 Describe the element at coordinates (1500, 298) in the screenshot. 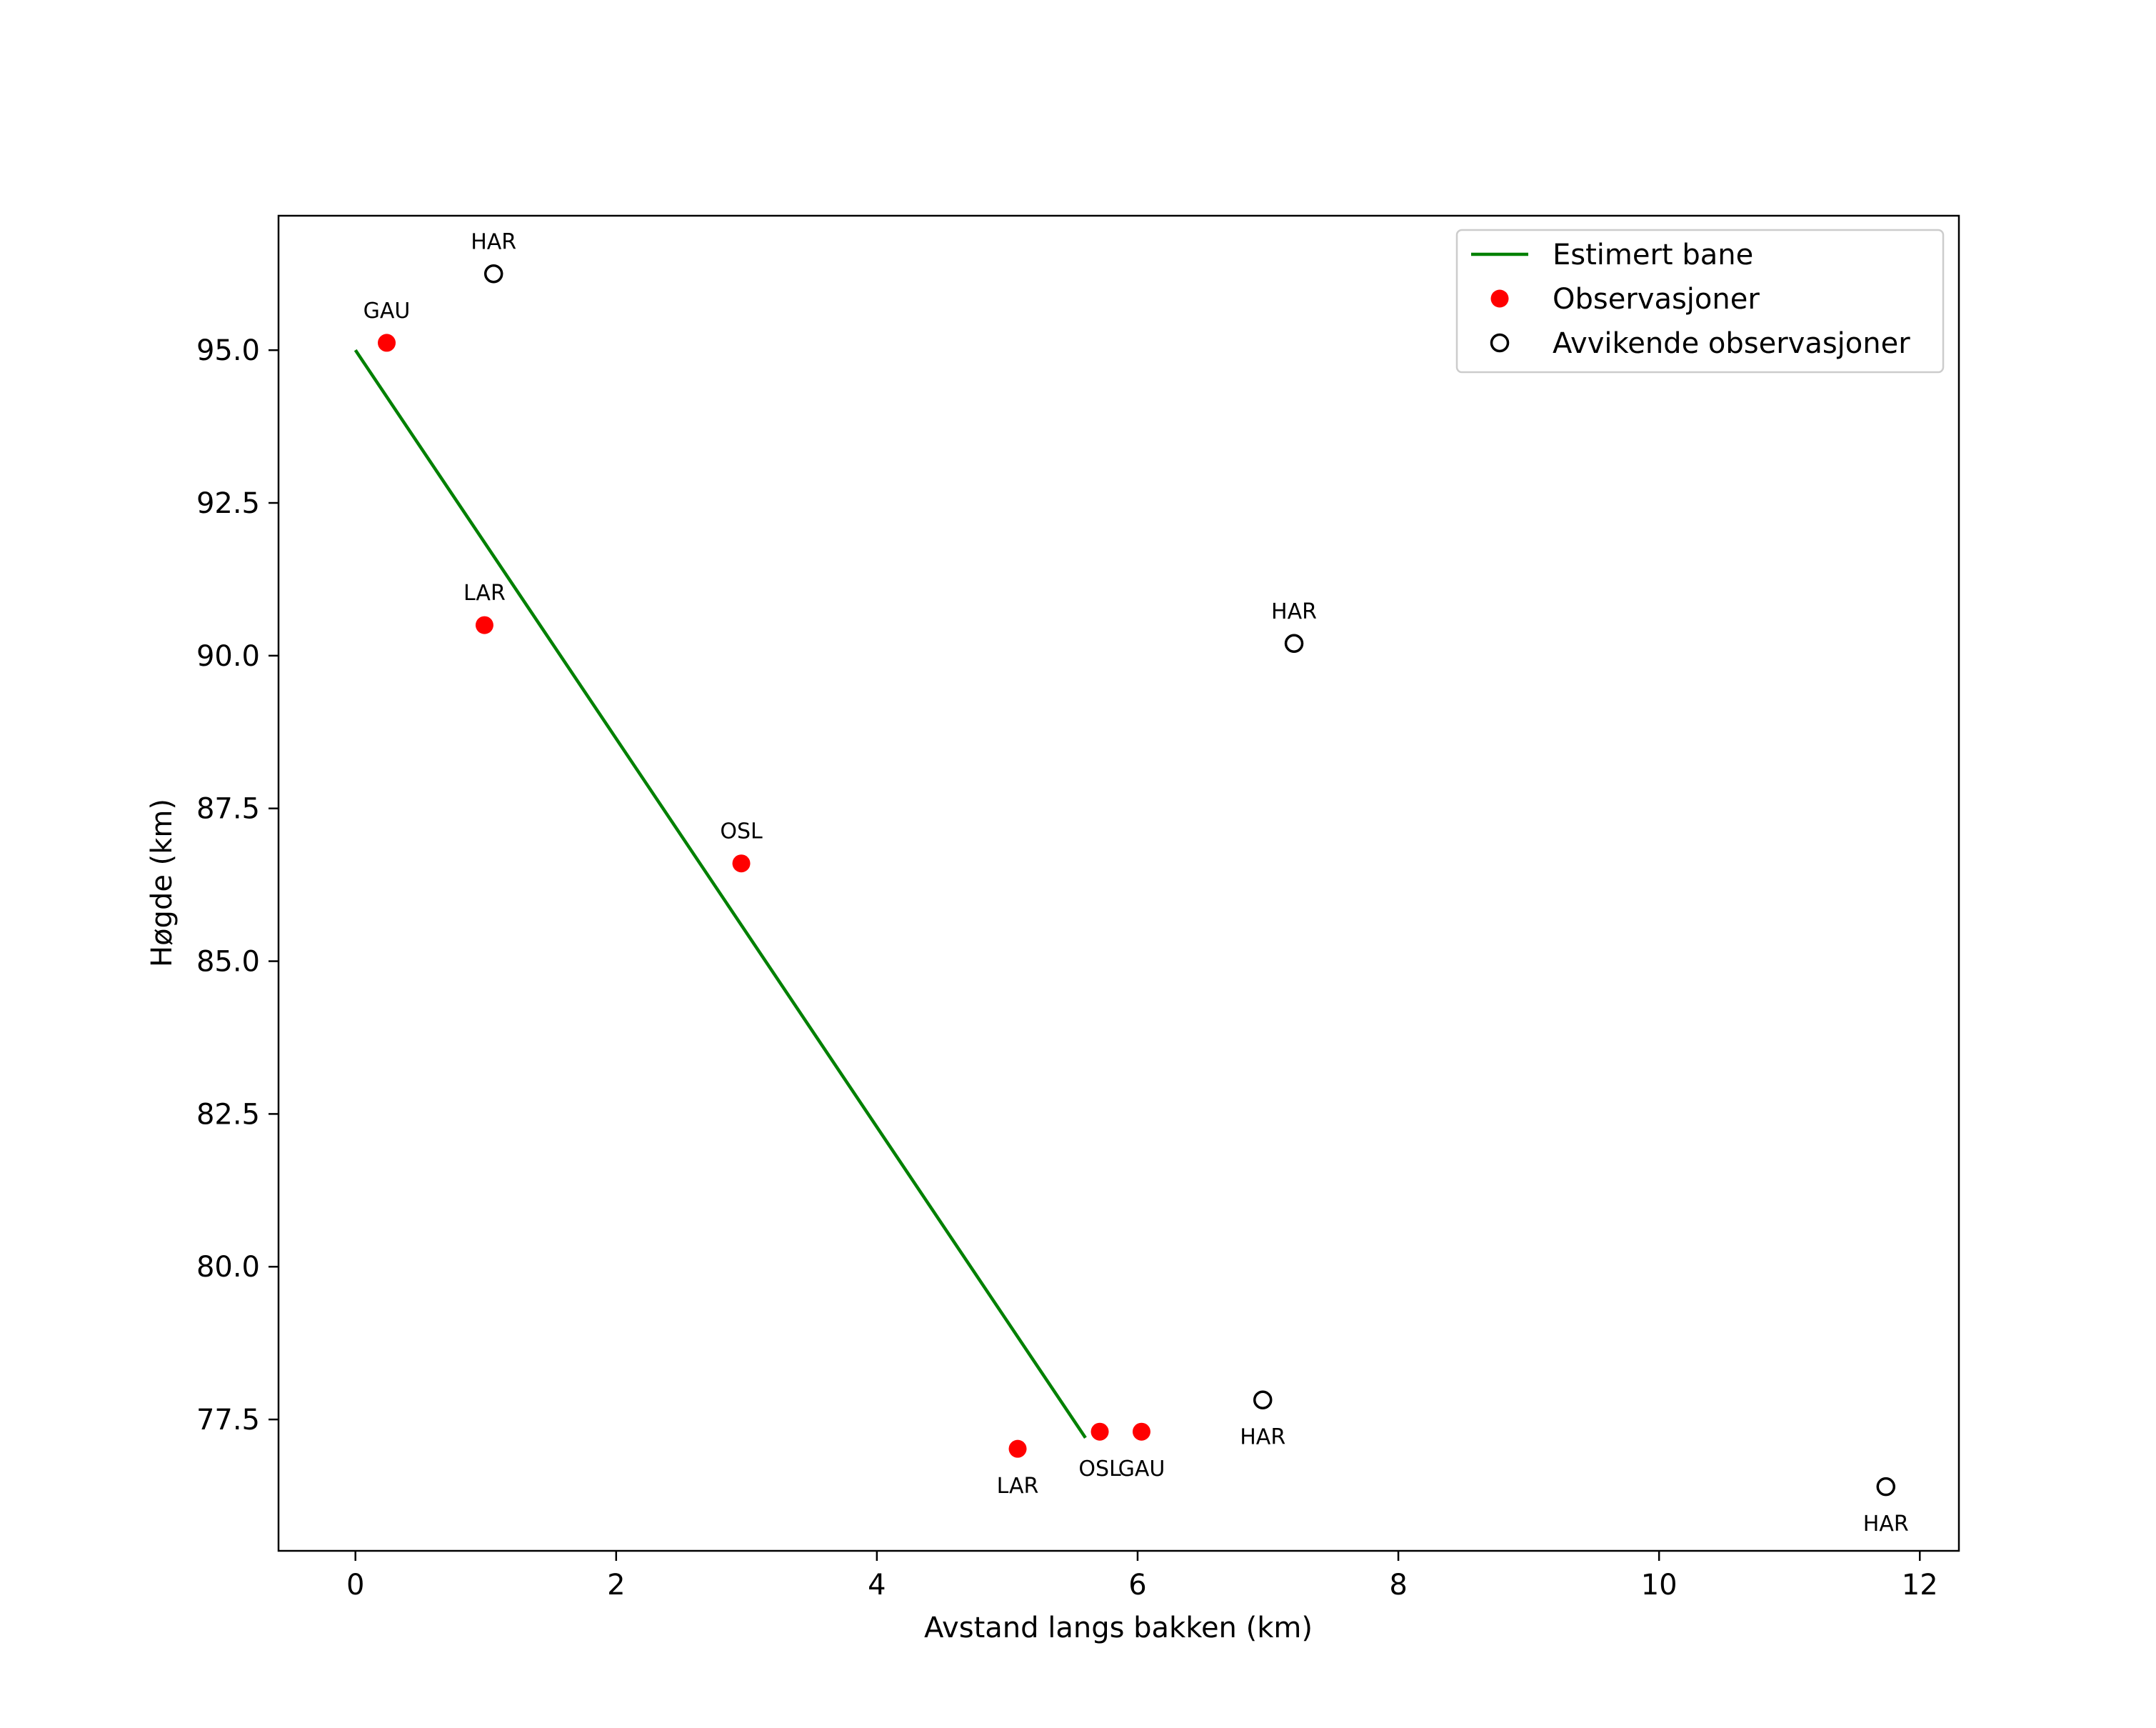

I see `legend-filled-marker` at that location.